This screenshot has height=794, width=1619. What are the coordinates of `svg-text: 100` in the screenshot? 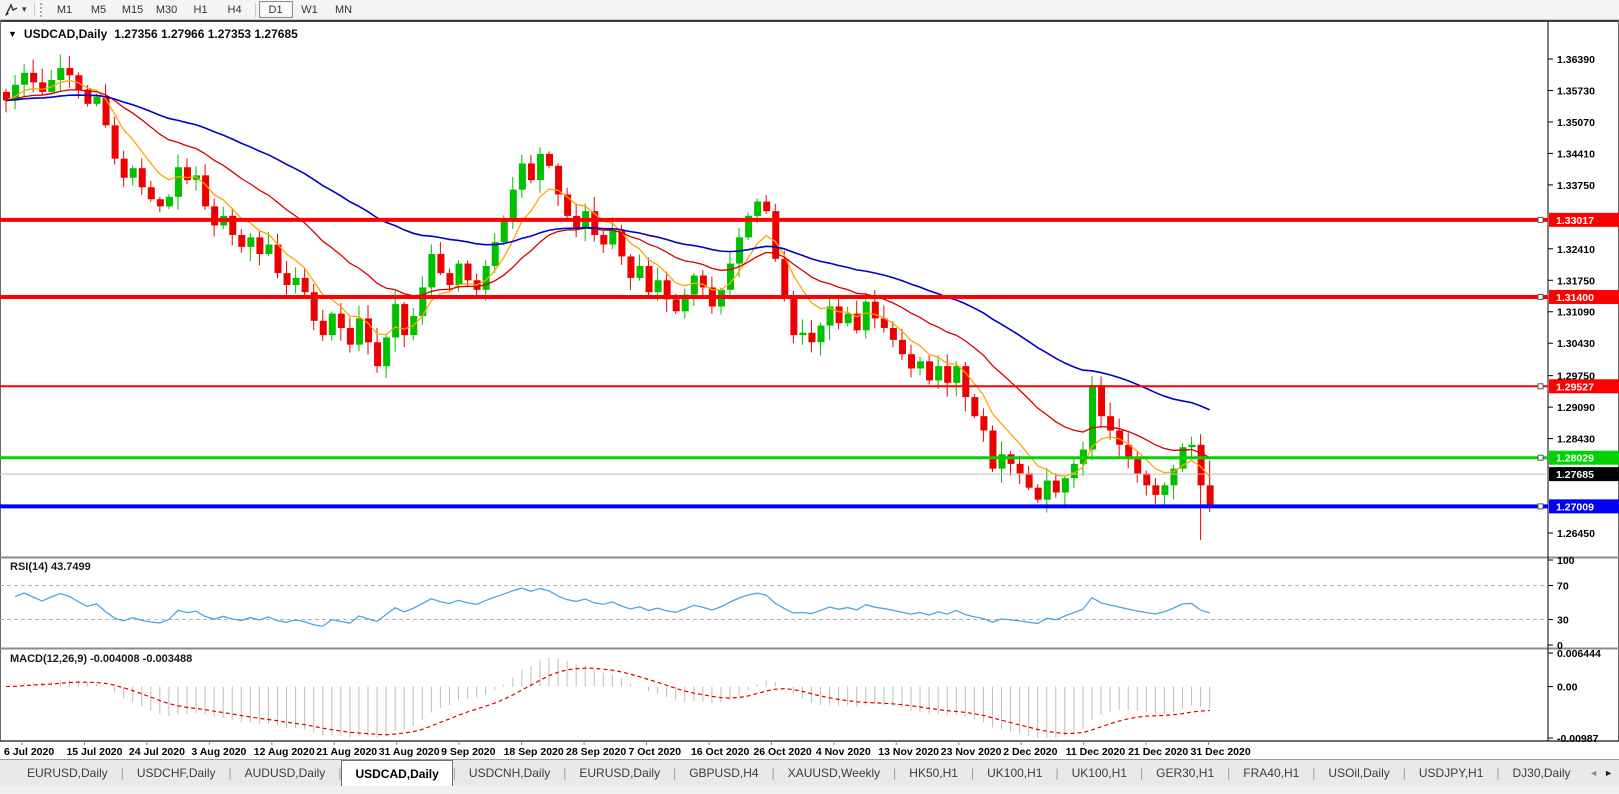 It's located at (1566, 561).